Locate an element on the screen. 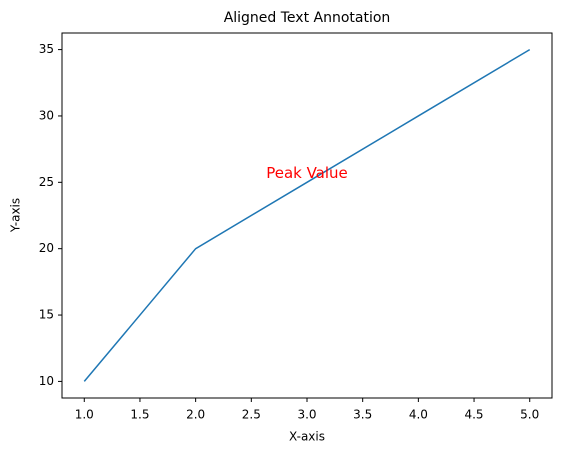 This screenshot has height=455, width=562. x-tick-label: 4.0 is located at coordinates (418, 415).